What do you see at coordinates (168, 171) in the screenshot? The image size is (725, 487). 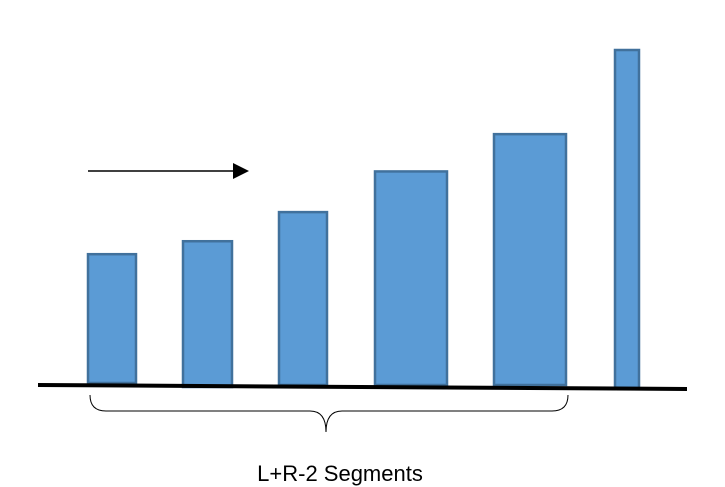 I see `direction-arrow` at bounding box center [168, 171].